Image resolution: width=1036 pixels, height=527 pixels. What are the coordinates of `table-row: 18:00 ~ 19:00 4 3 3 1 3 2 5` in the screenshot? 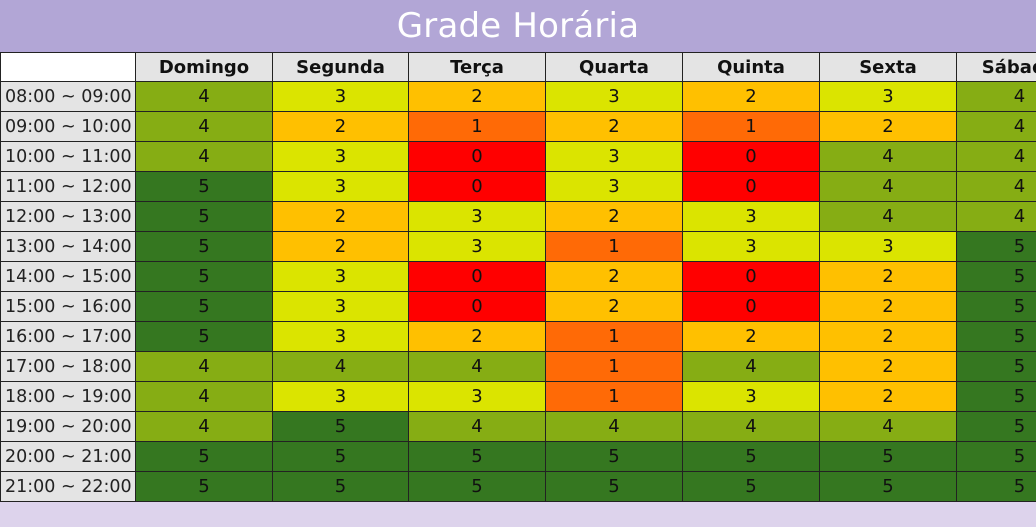 It's located at (518, 396).